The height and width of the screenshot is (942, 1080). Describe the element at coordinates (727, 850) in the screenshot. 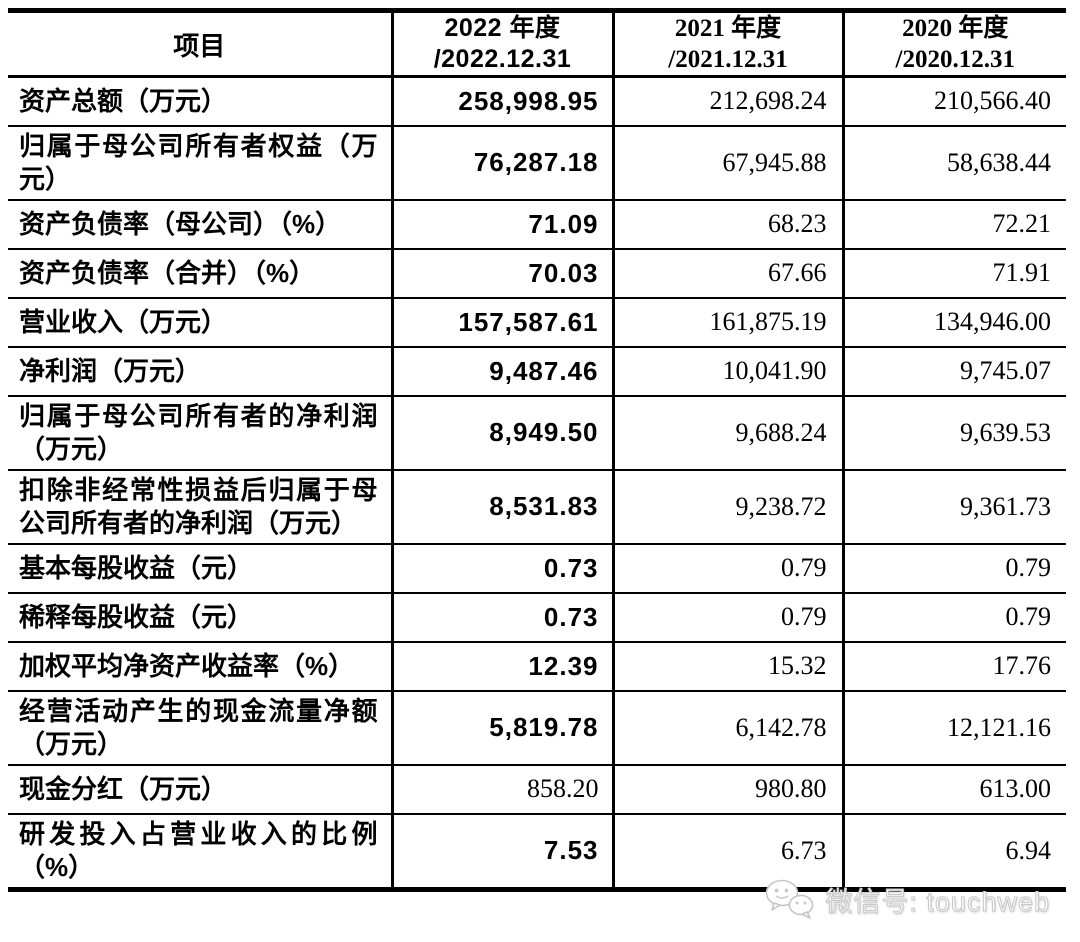

I see `value-2021: 6.73` at that location.